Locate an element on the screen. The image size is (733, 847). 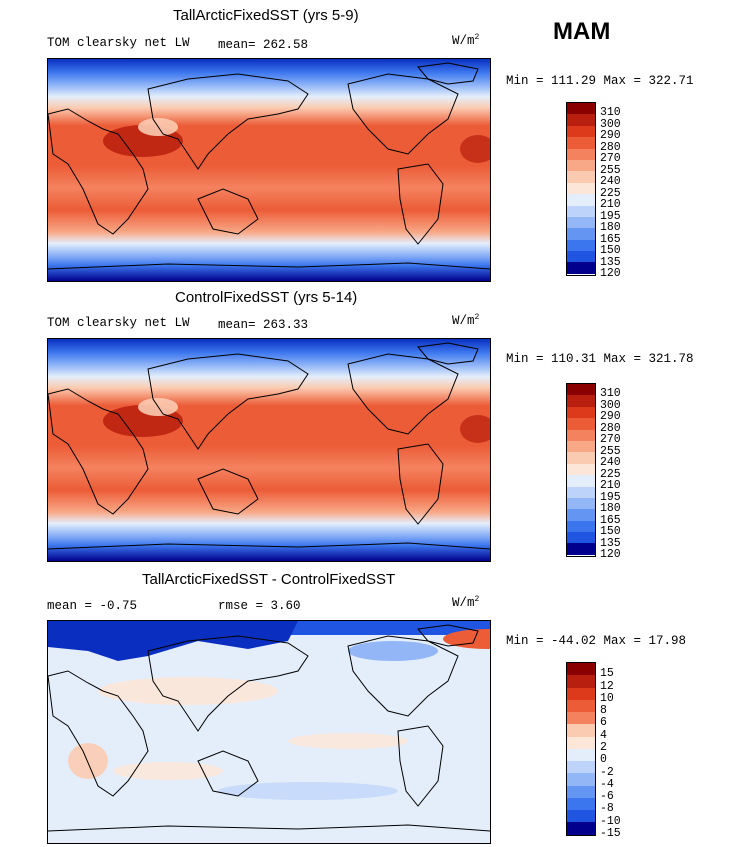
colorbar-tick-label: -6 is located at coordinates (607, 797).